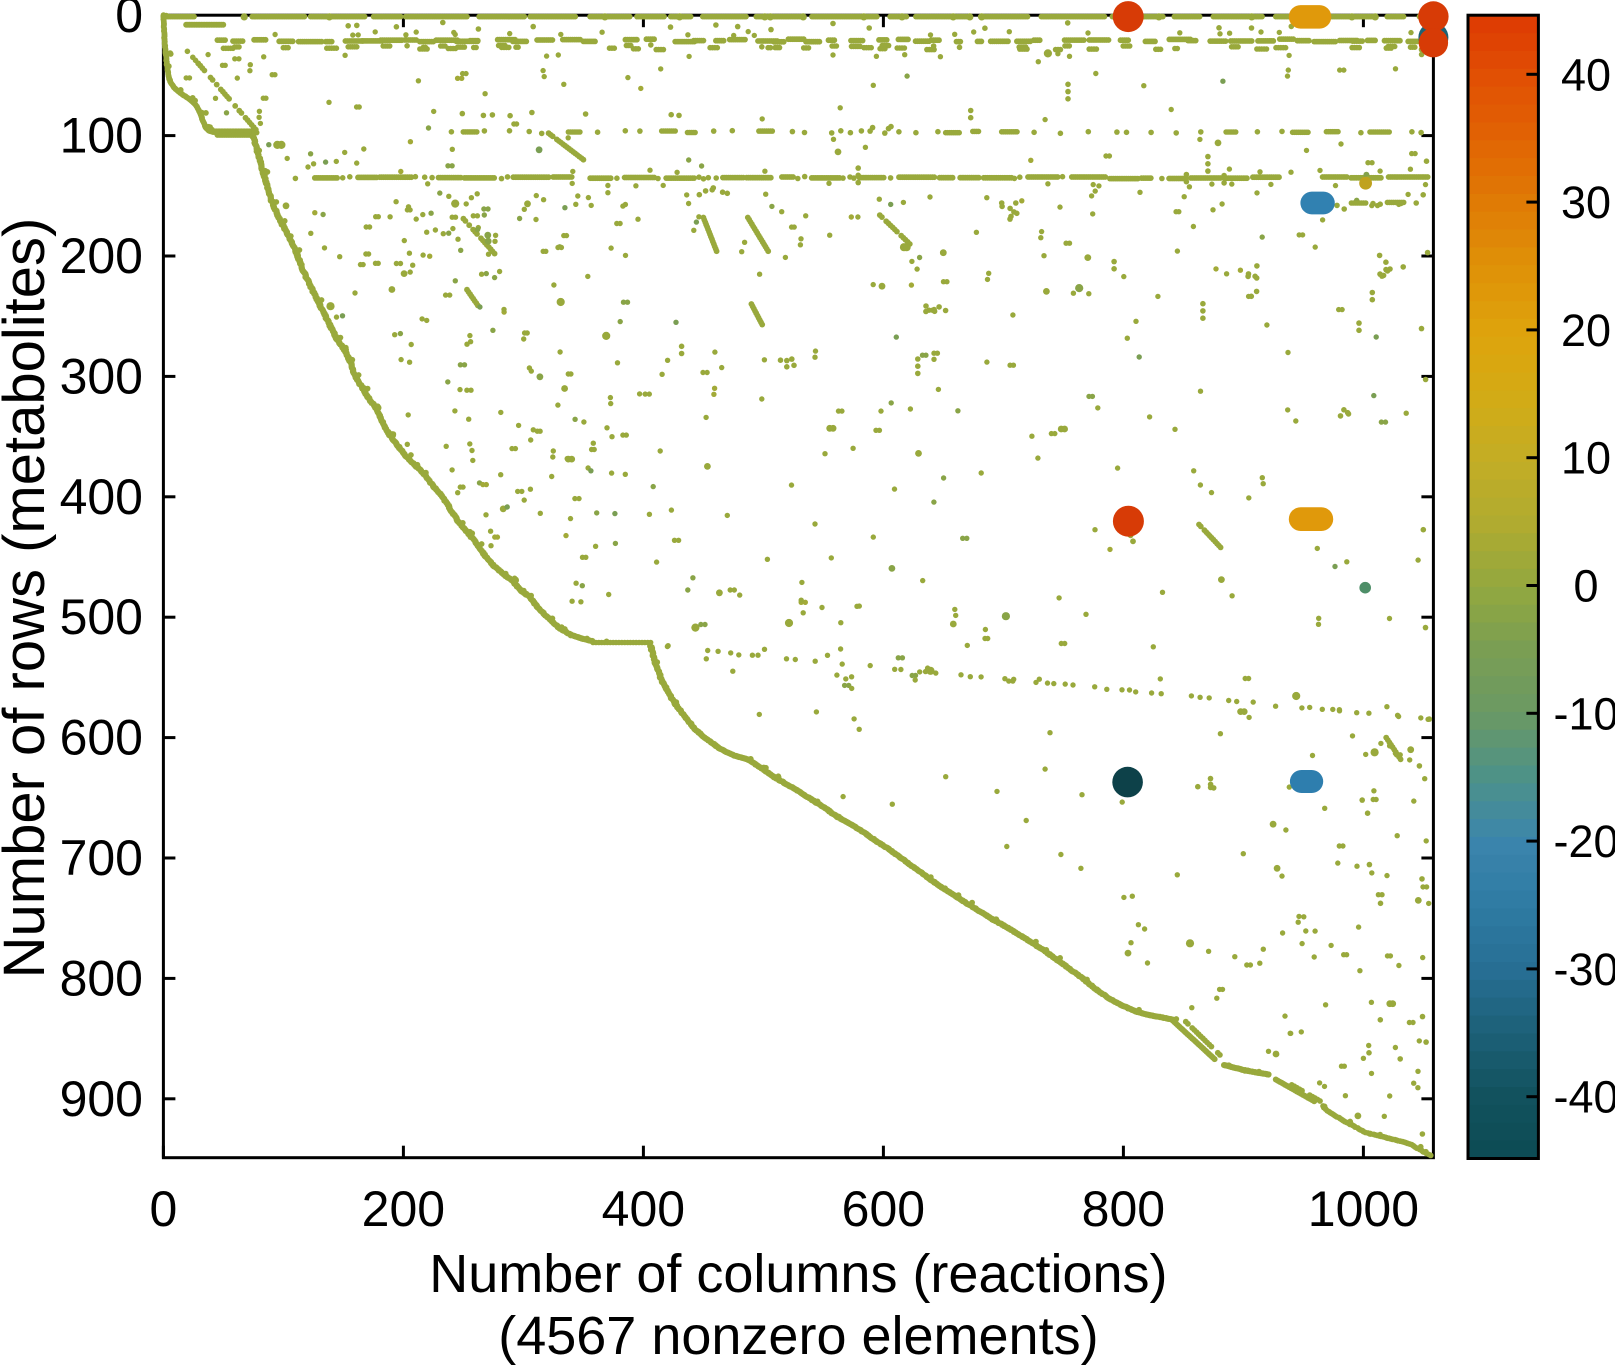 The height and width of the screenshot is (1370, 1615). What do you see at coordinates (798, 1274) in the screenshot?
I see `svg-text: Number of columns (reactions)` at bounding box center [798, 1274].